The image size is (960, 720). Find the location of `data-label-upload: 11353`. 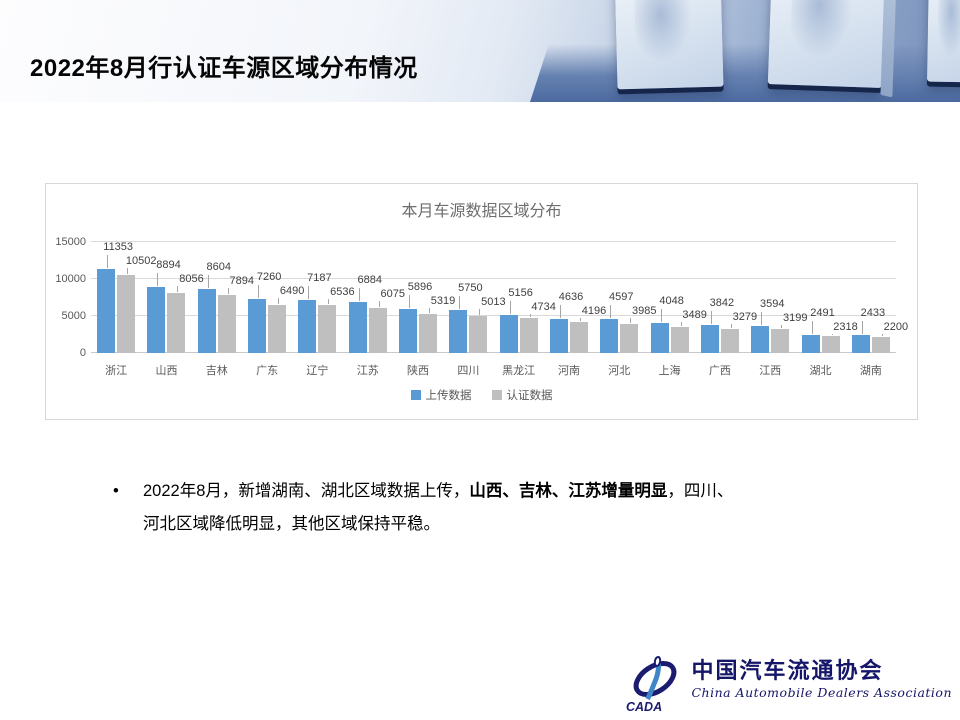

data-label-upload: 11353 is located at coordinates (118, 247).